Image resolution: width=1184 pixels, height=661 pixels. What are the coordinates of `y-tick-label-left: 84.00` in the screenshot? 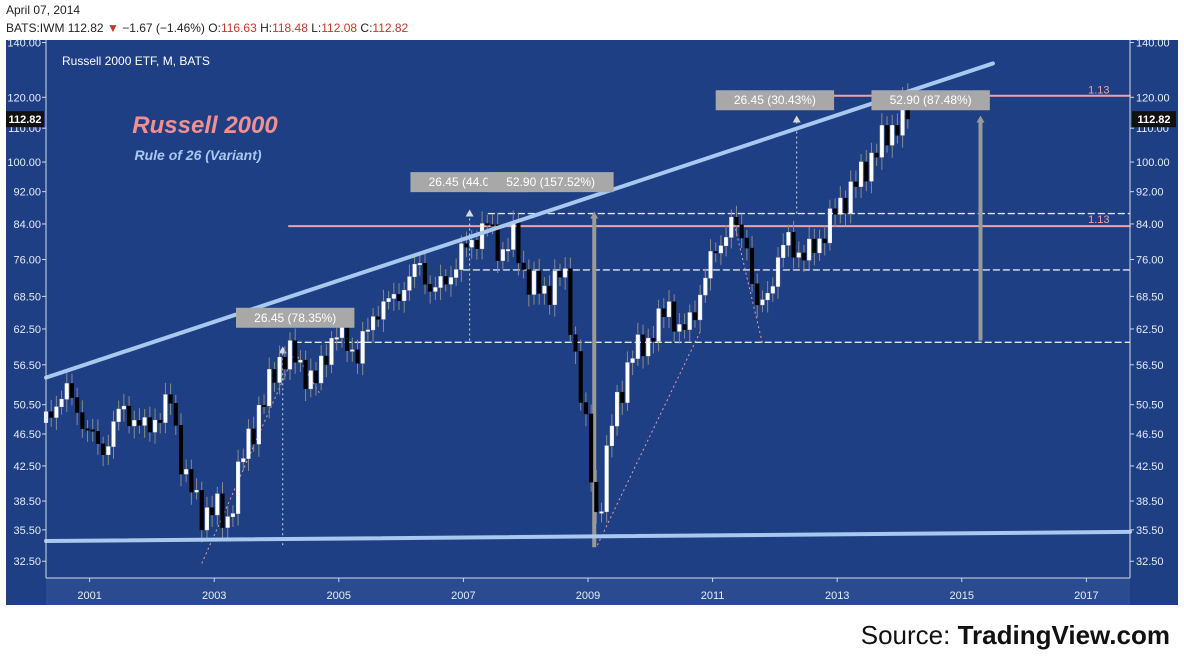 It's located at (27, 225).